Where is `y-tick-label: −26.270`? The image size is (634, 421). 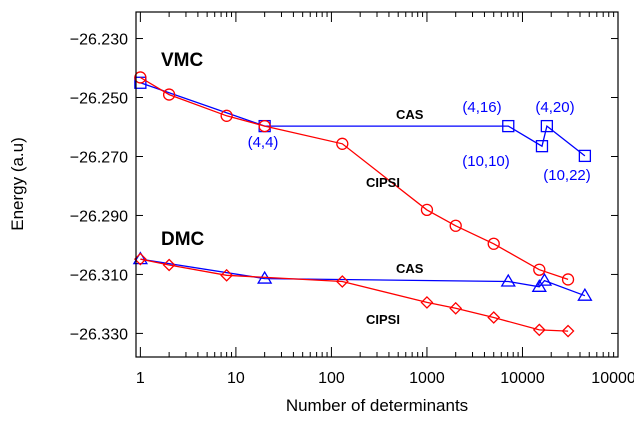
y-tick-label: −26.270 is located at coordinates (99, 157).